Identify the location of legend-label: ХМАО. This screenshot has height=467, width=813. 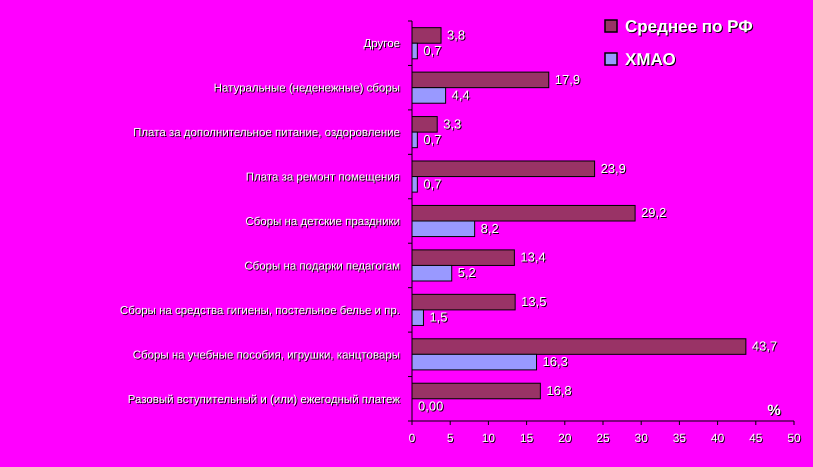
(650, 59).